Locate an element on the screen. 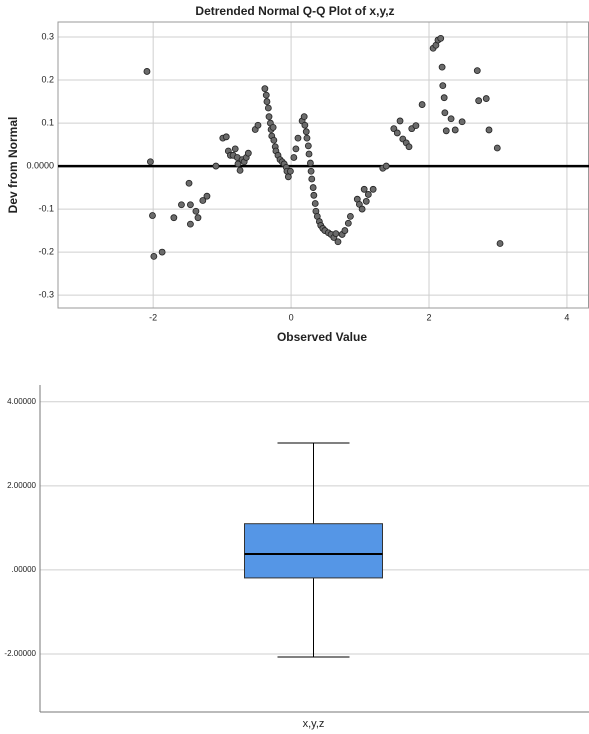 Image resolution: width=589 pixels, height=734 pixels. x-tick-label: -2 is located at coordinates (153, 317).